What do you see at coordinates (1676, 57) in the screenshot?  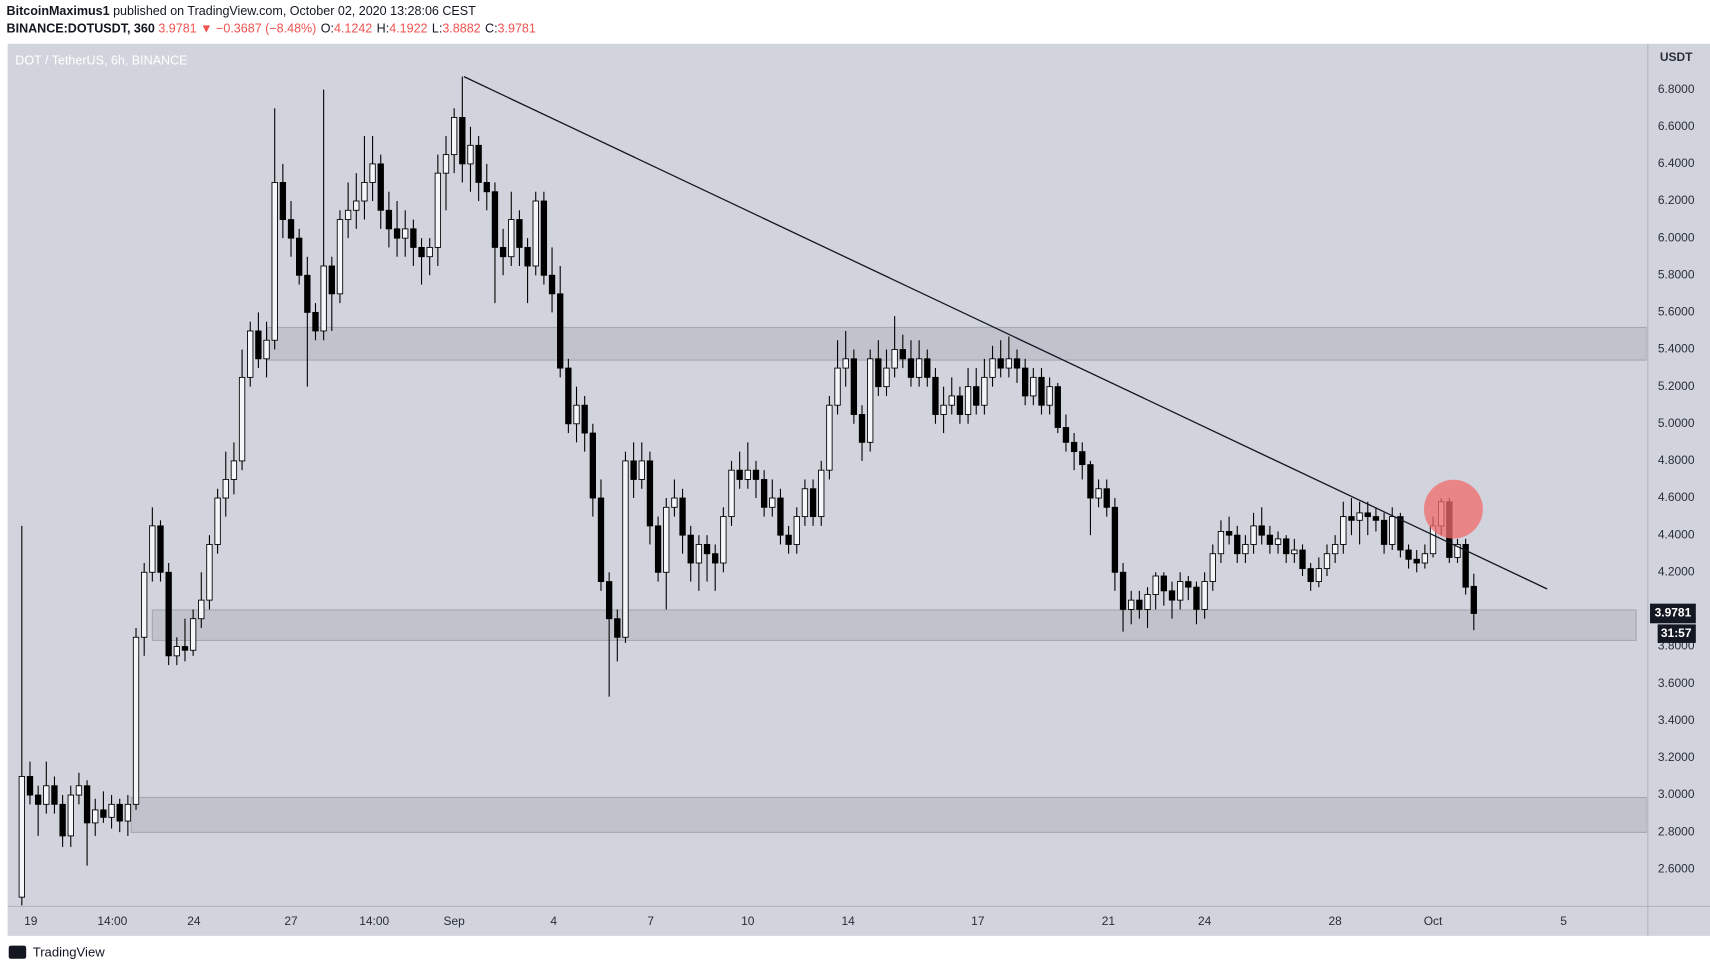 I see `y-axis-label: USDT` at bounding box center [1676, 57].